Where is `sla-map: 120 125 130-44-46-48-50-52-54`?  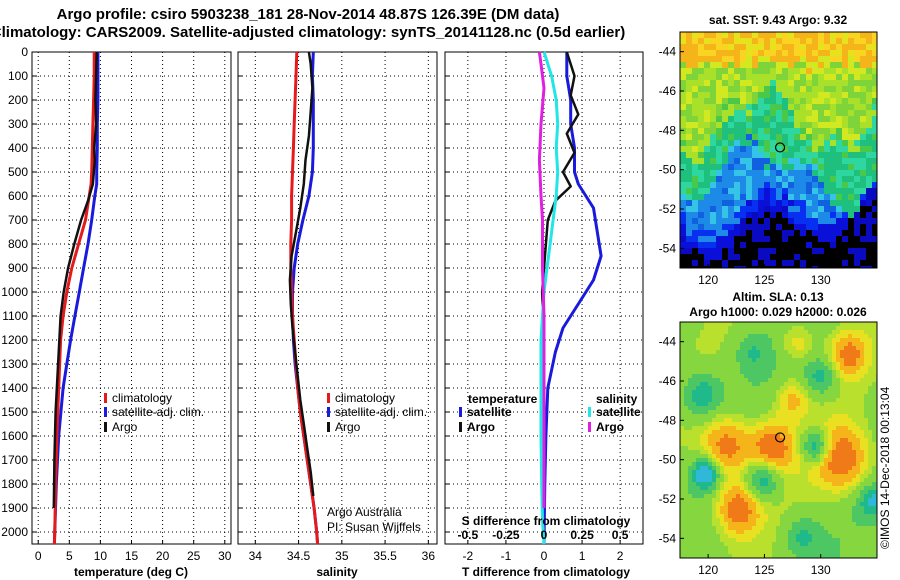
sla-map: 120 125 130-44-46-48-50-52-54 is located at coordinates (768, 449).